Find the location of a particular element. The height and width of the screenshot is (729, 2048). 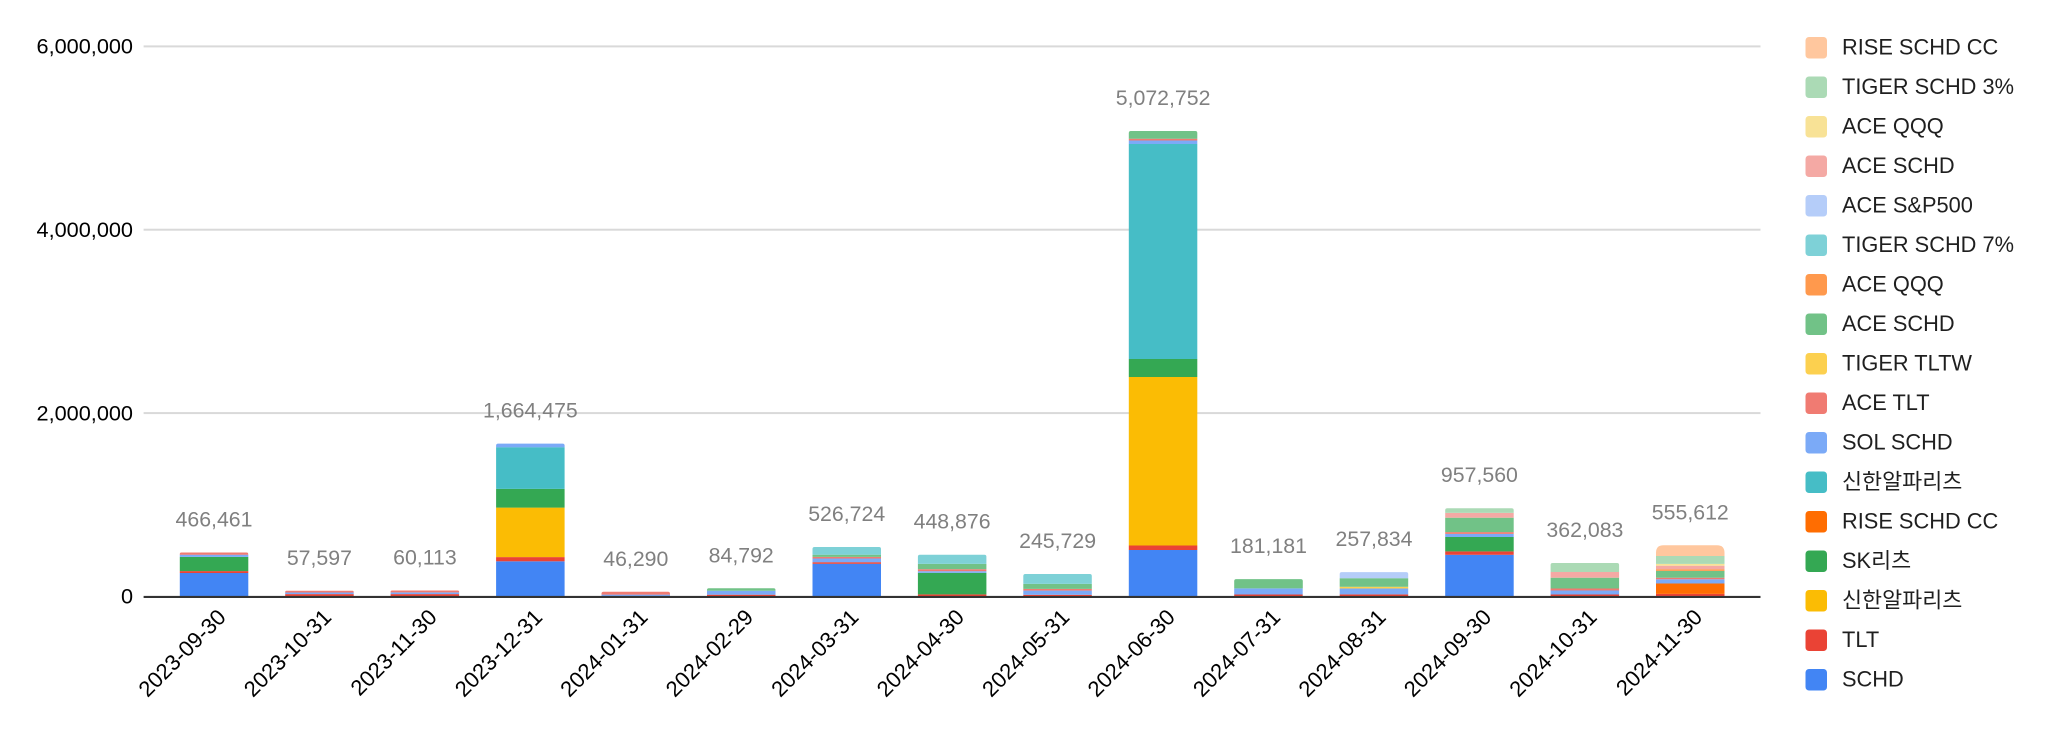

svg-text: TIGER SCHD 3% is located at coordinates (1928, 86).